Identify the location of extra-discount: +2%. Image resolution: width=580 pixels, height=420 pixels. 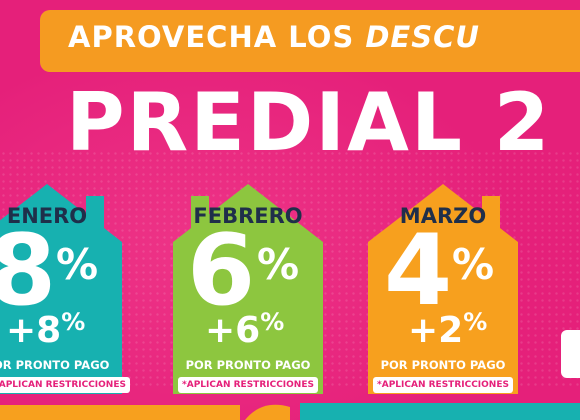
(447, 329).